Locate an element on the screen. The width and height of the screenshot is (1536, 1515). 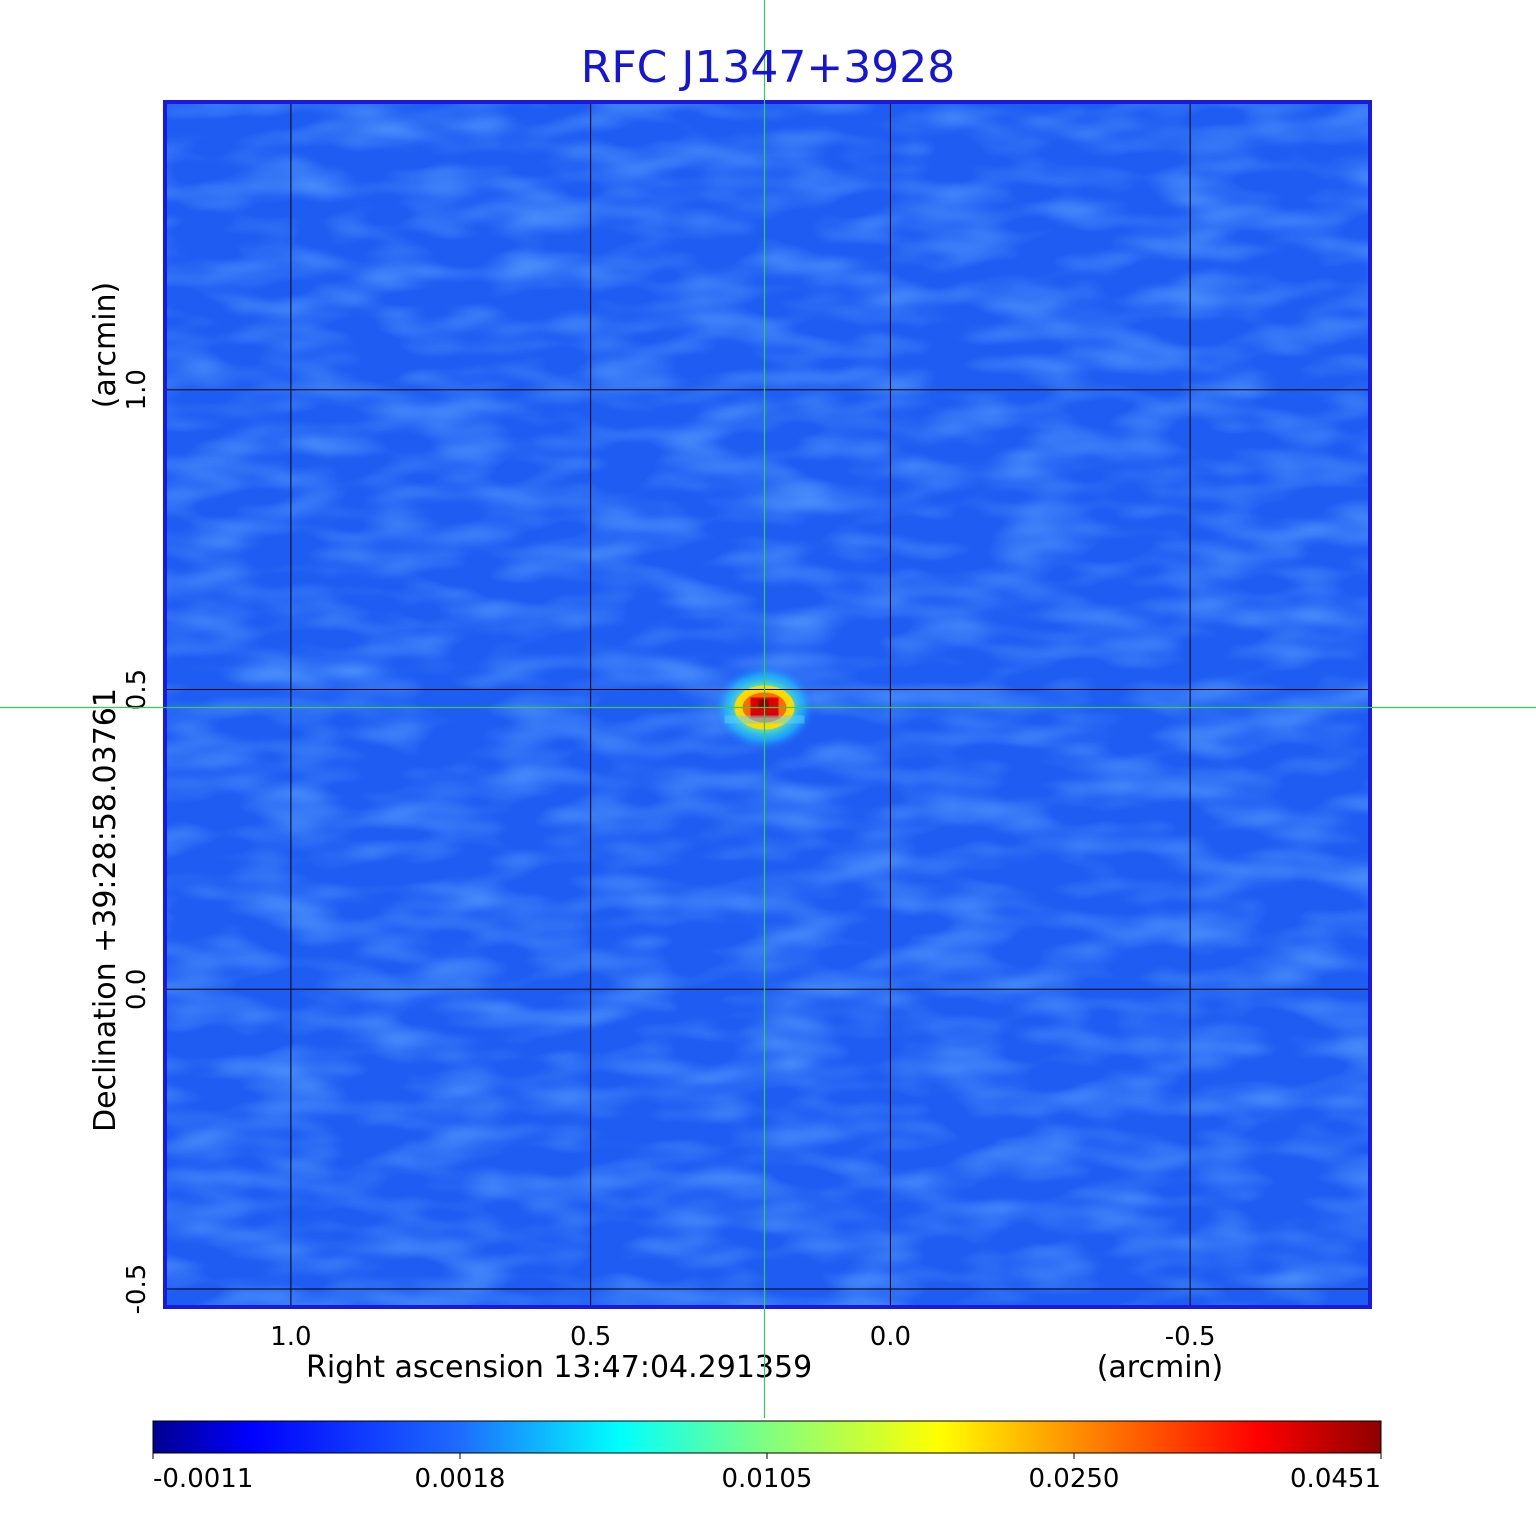
y-tick-label-0: 1.0 is located at coordinates (137, 389).